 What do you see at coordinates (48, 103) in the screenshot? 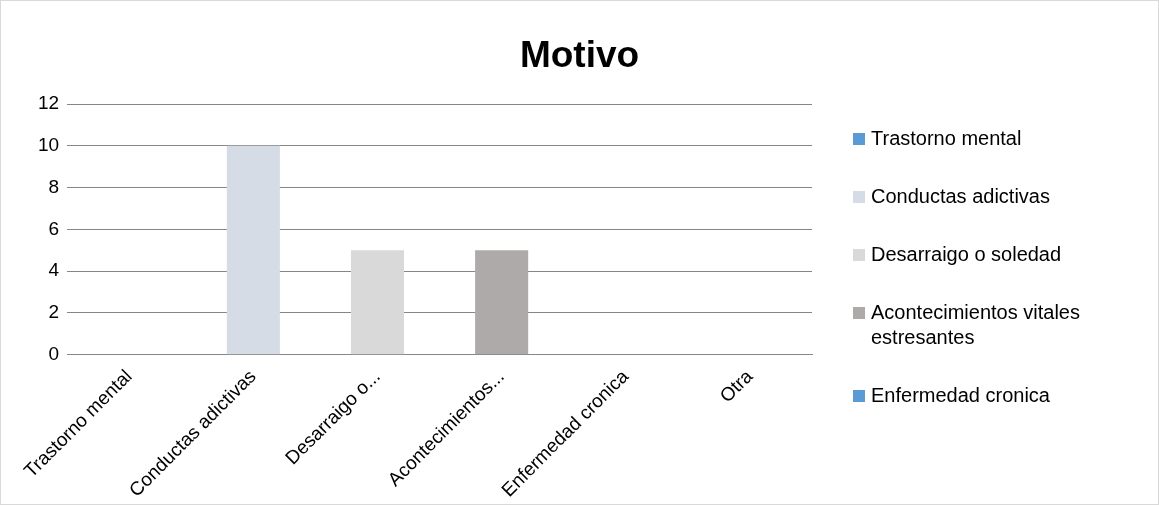
I see `y-tick-label: 12` at bounding box center [48, 103].